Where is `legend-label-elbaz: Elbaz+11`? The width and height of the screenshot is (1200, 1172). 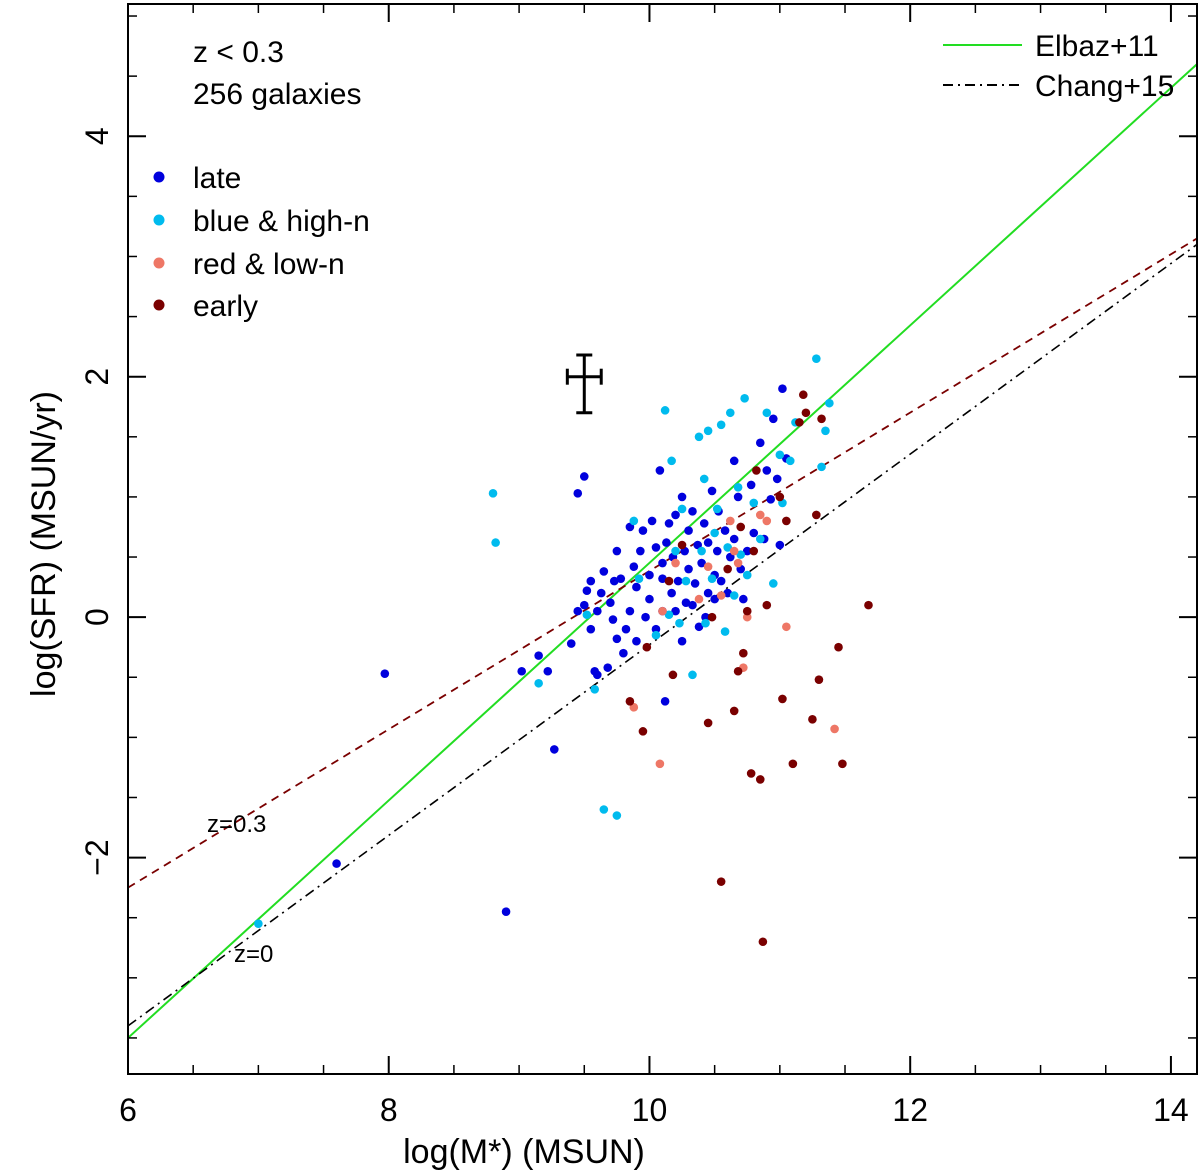
legend-label-elbaz: Elbaz+11 is located at coordinates (1097, 46).